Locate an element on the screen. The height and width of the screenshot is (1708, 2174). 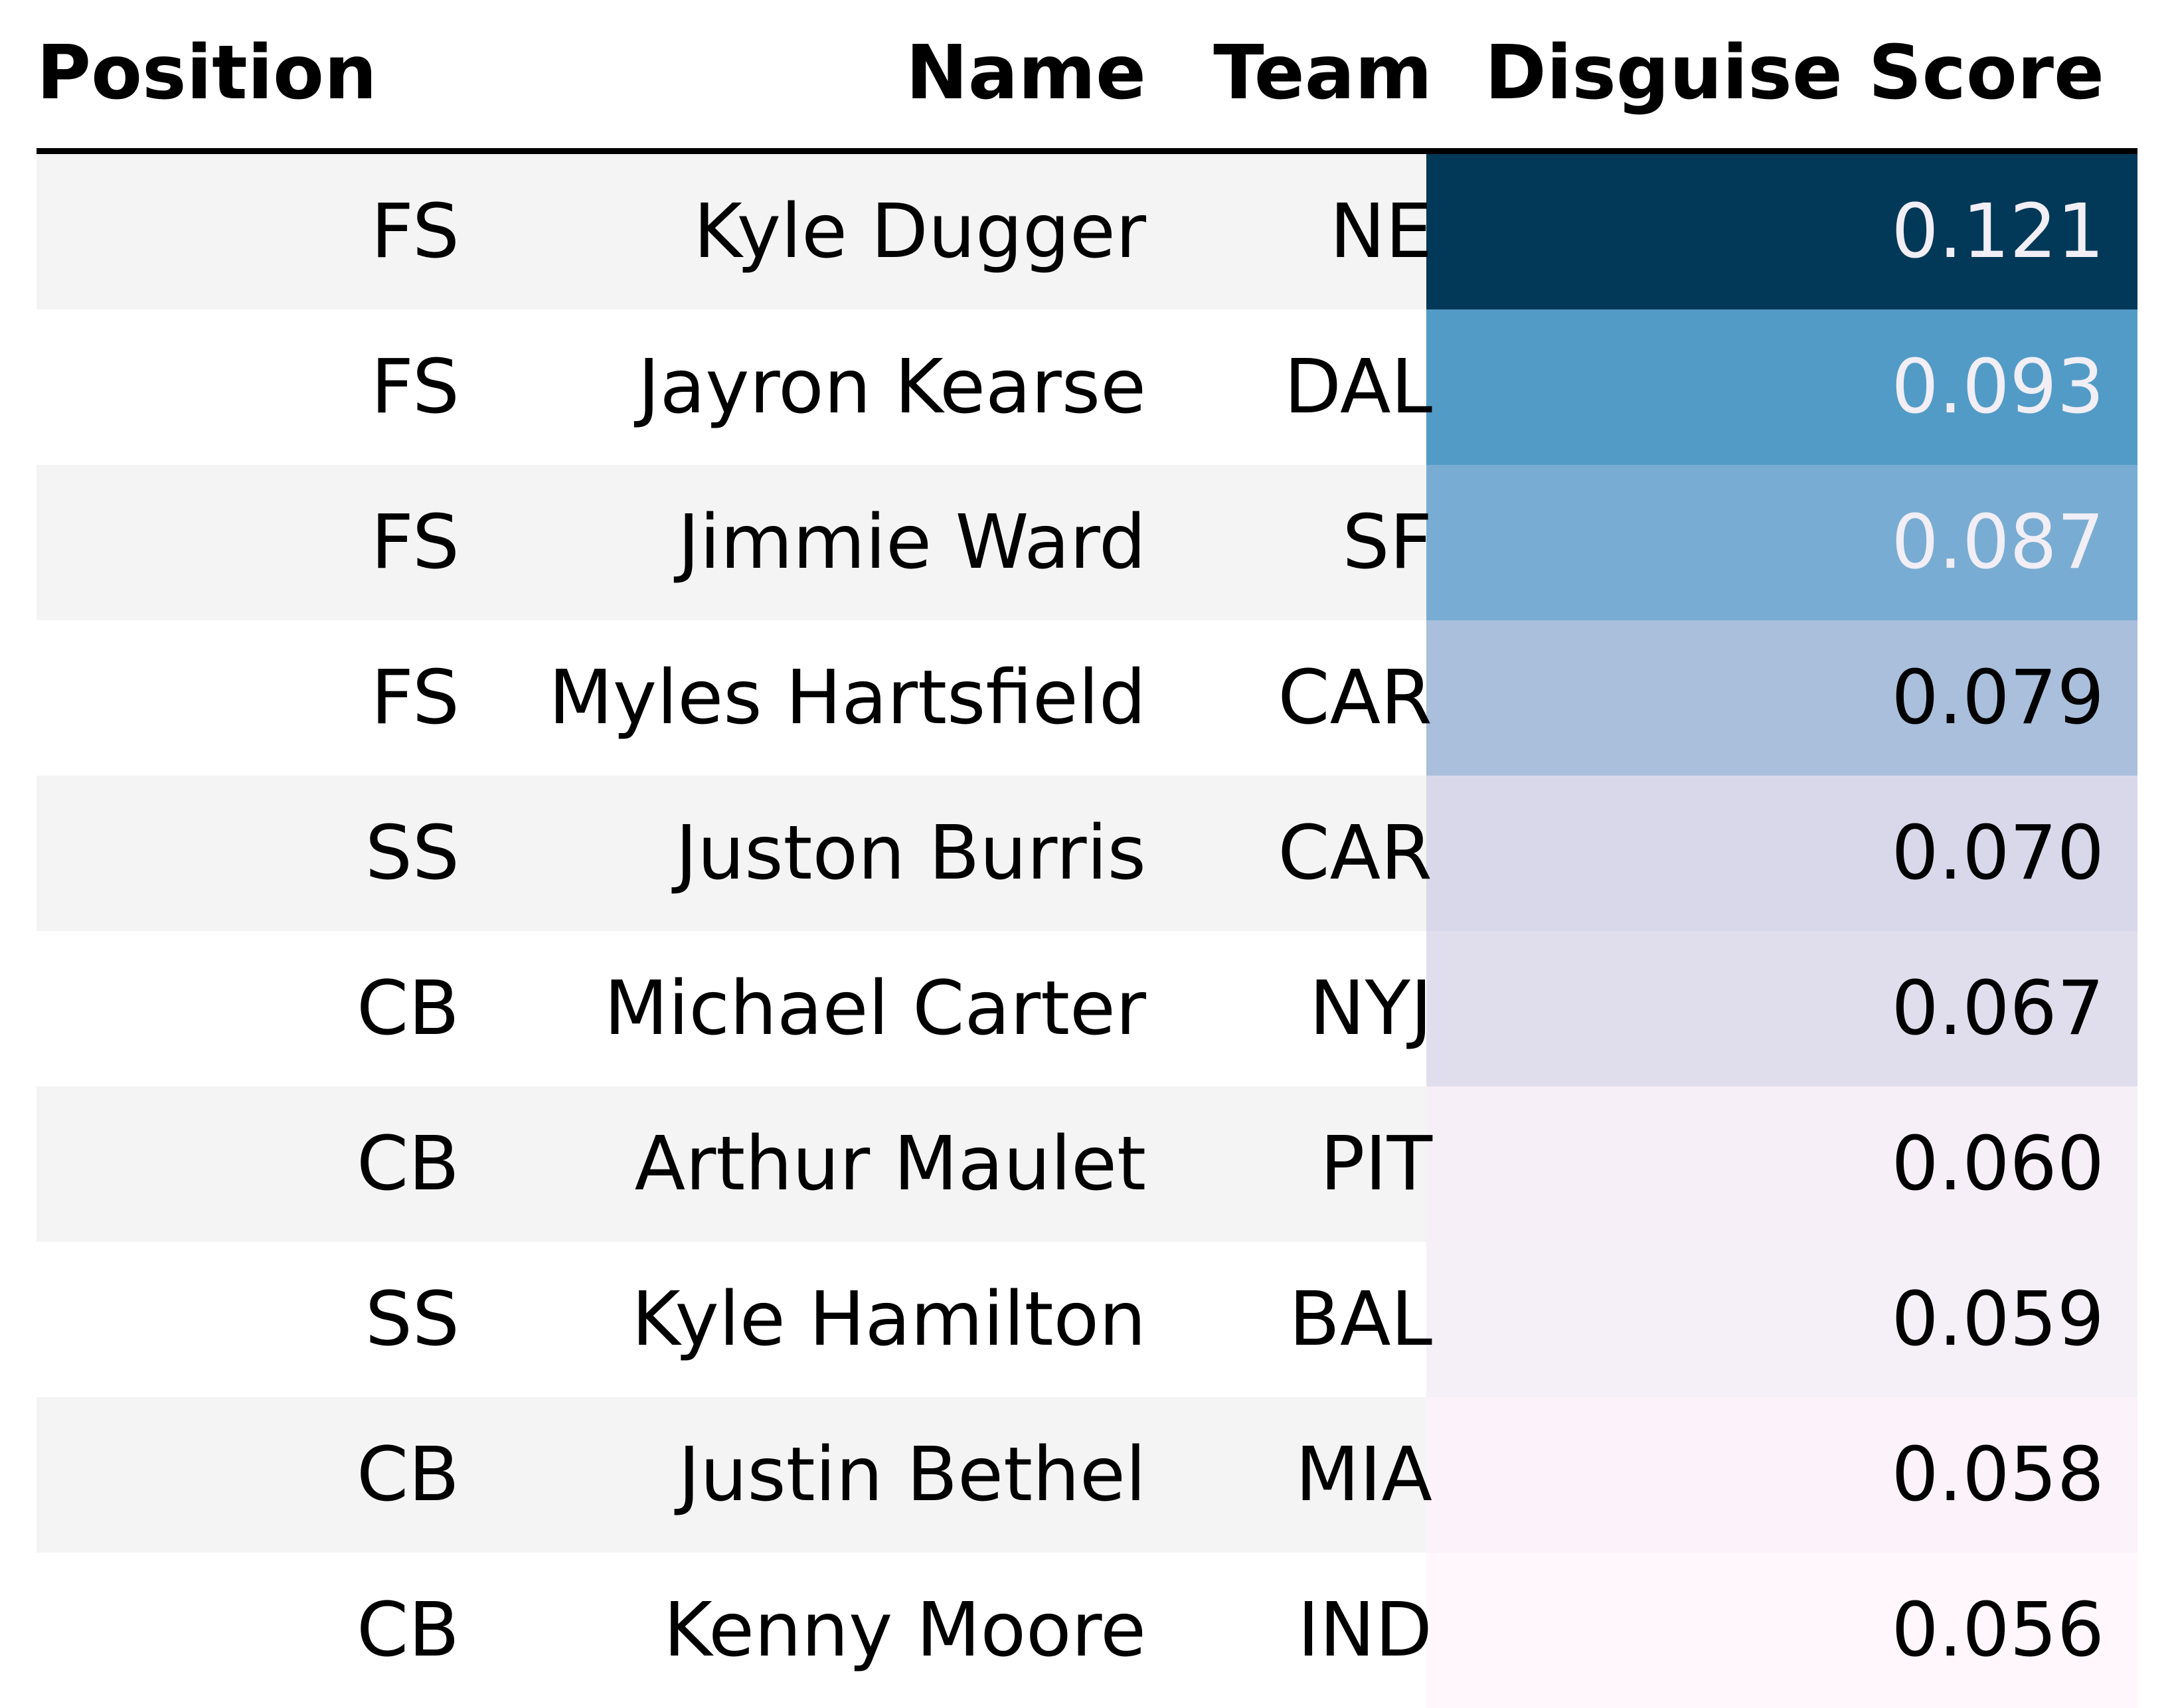
score-cell: 0.079 is located at coordinates (1997, 698).